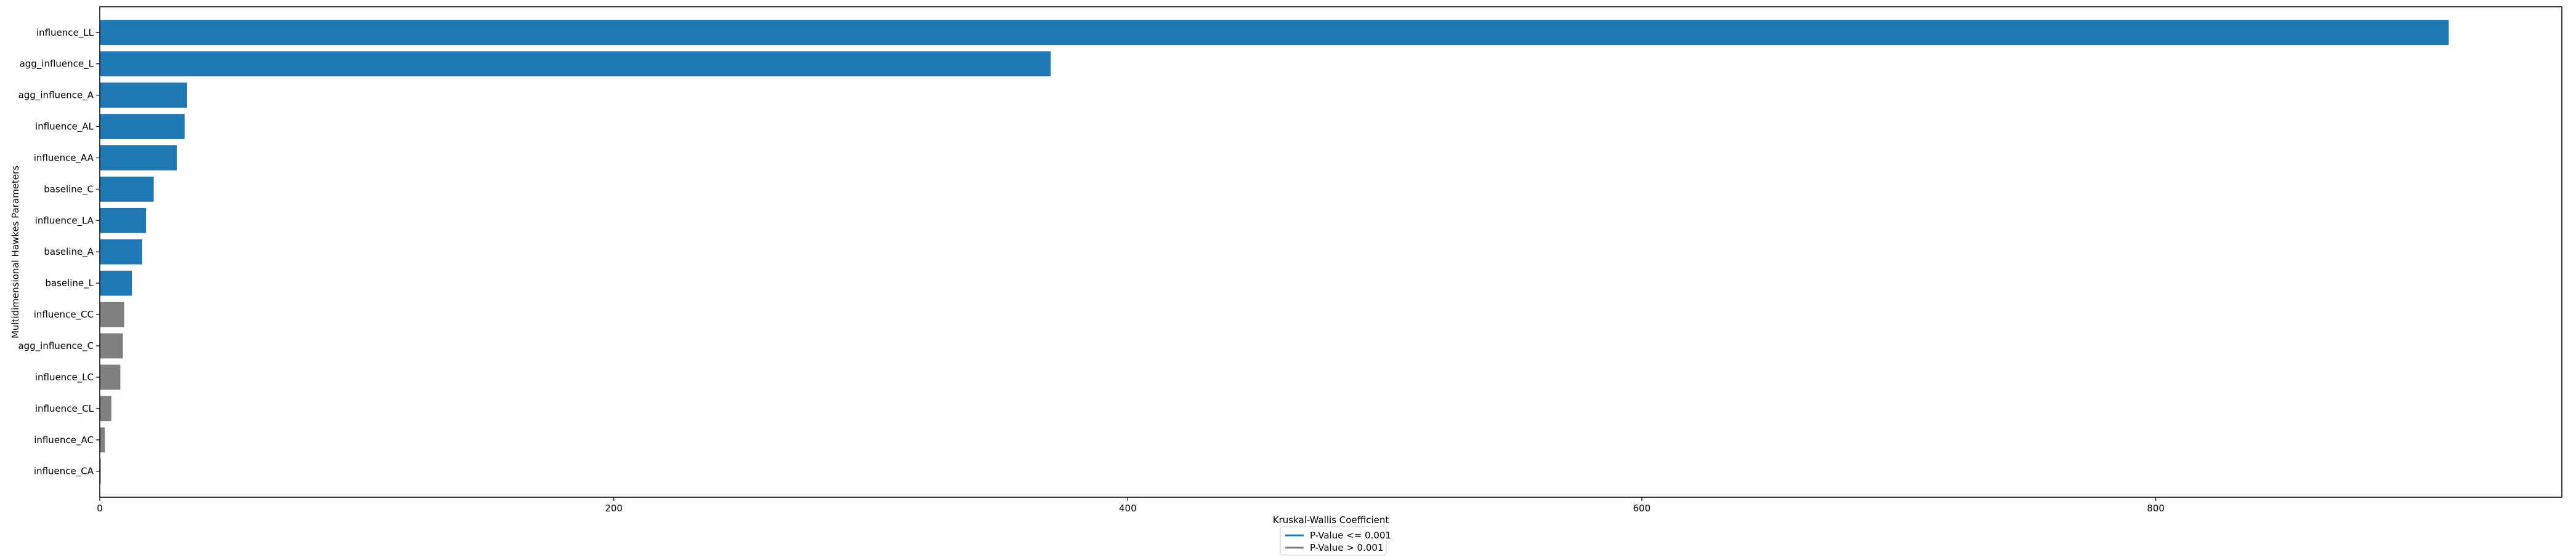  I want to click on x-tick-label: 200, so click(614, 508).